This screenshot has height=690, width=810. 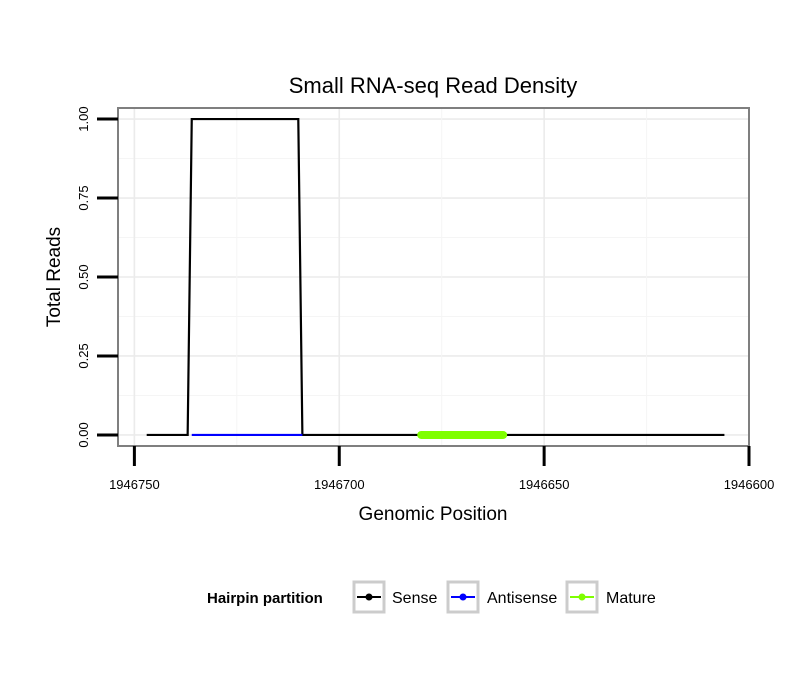 What do you see at coordinates (463, 597) in the screenshot?
I see `legend-key-point-antisense` at bounding box center [463, 597].